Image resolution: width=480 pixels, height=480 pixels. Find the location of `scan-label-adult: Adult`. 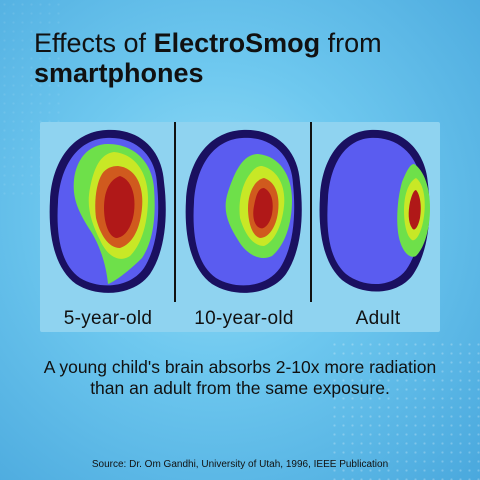

scan-label-adult: Adult is located at coordinates (378, 318).